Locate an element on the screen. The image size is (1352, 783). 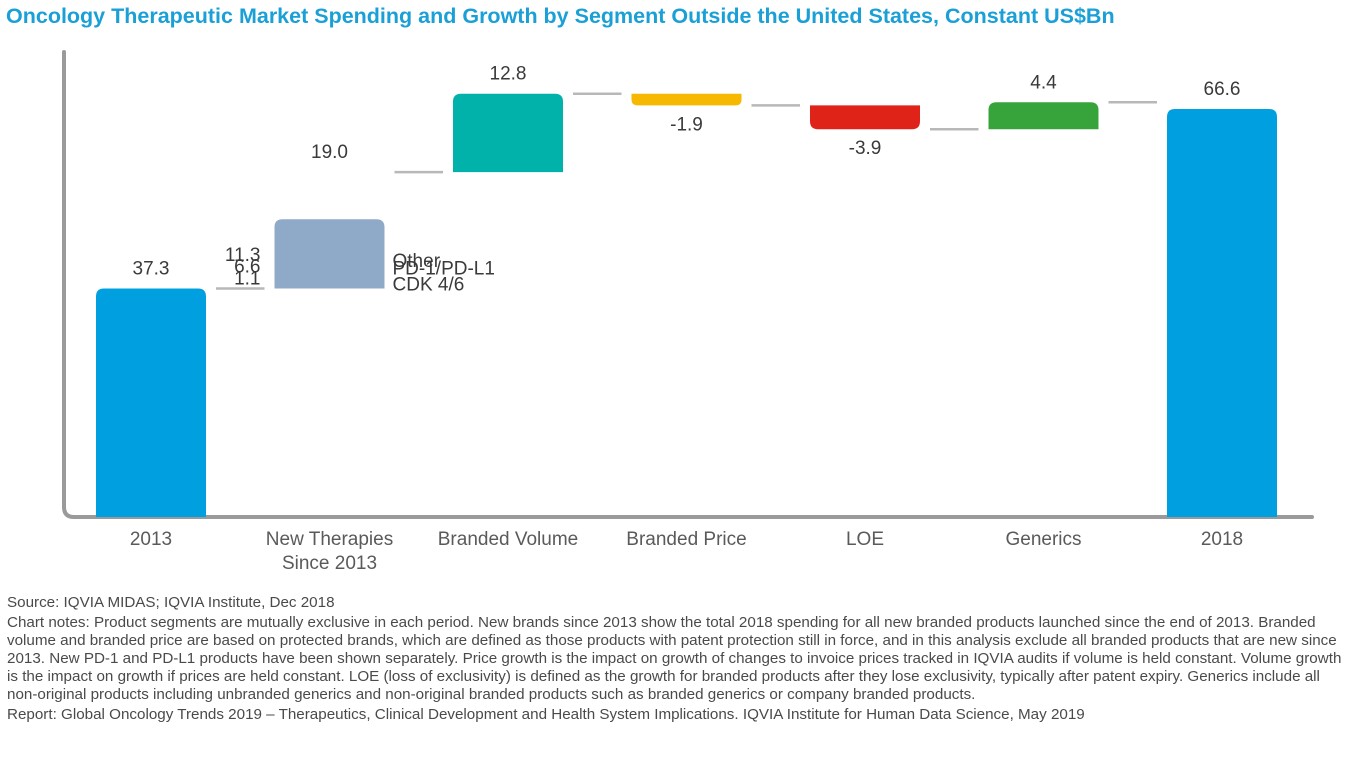
category-label-2018: 2018 is located at coordinates (1222, 539).